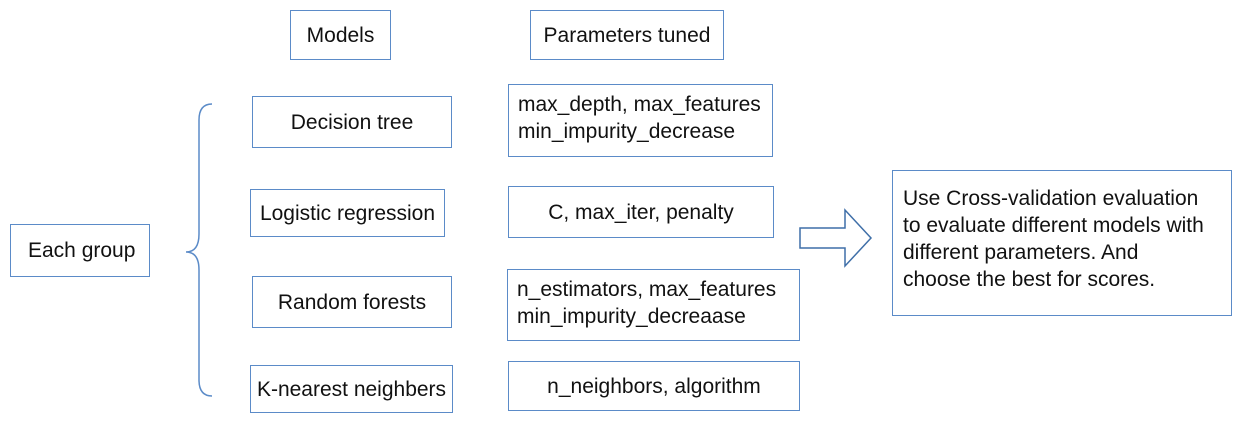 Image resolution: width=1248 pixels, height=430 pixels. Describe the element at coordinates (199, 250) in the screenshot. I see `group-brace` at that location.